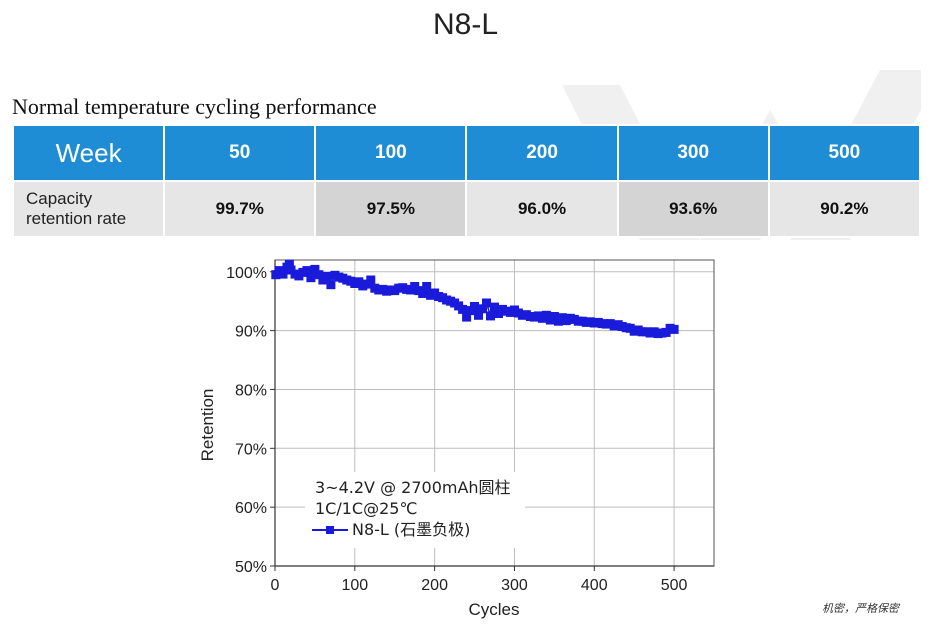 Image resolution: width=931 pixels, height=641 pixels. What do you see at coordinates (844, 209) in the screenshot?
I see `value-cell: 90.2%` at bounding box center [844, 209].